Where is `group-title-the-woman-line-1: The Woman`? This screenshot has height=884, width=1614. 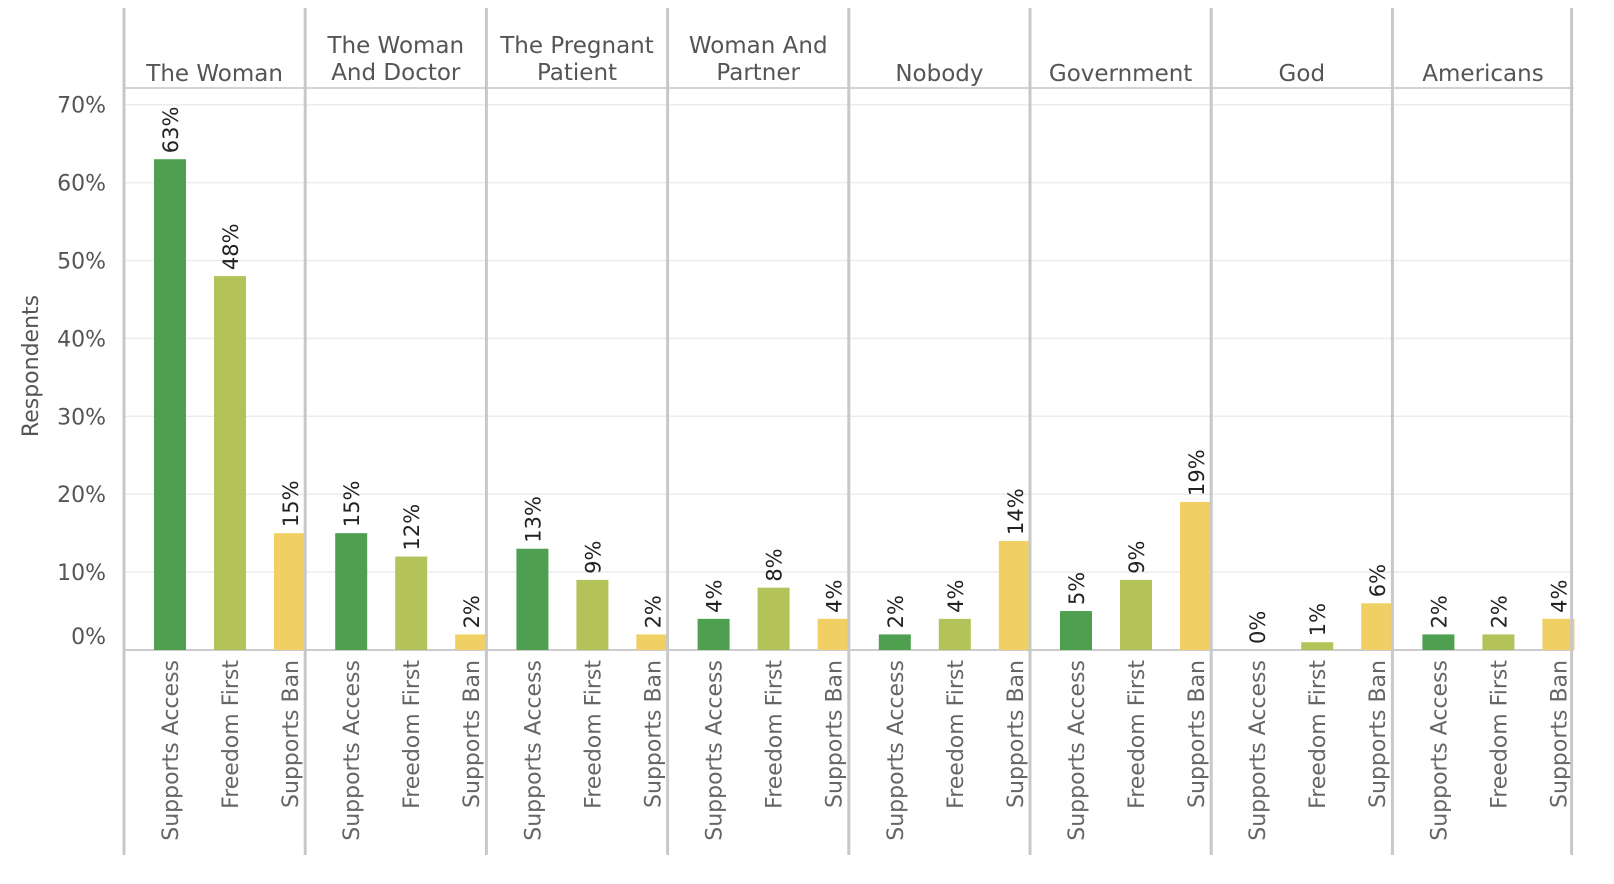 group-title-the-woman-line-1: The Woman is located at coordinates (214, 74).